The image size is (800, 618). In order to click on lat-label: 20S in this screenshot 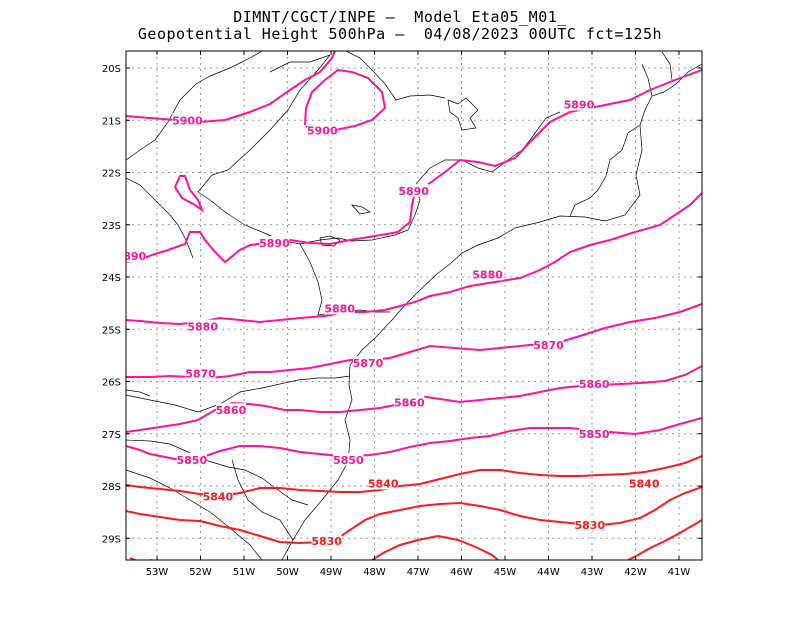, I will do `click(111, 69)`.